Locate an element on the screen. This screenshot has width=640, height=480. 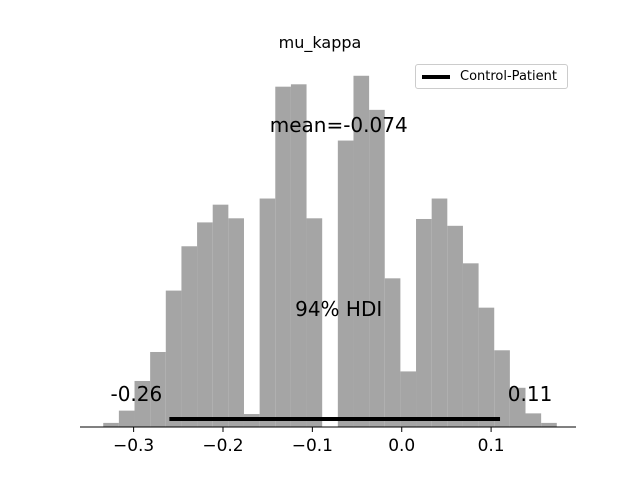
x-tick-label: −0.3 is located at coordinates (133, 446).